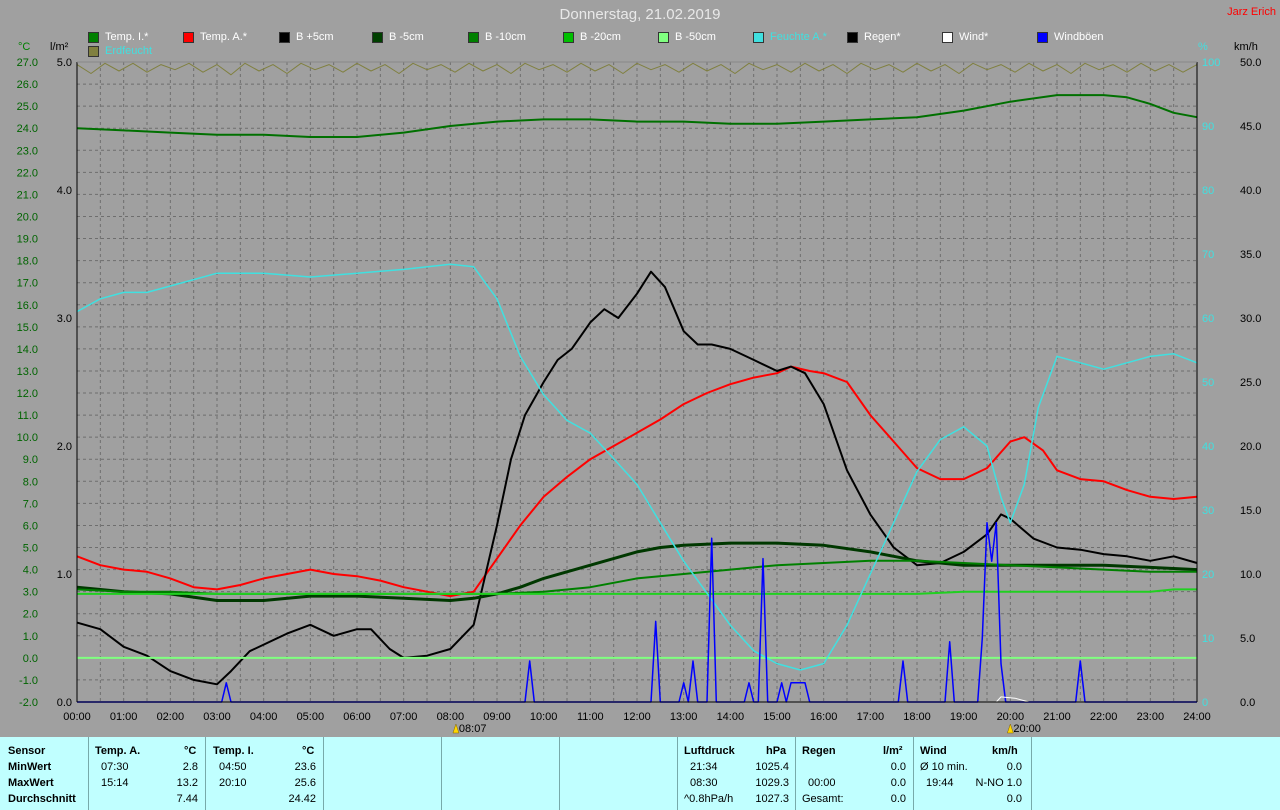 This screenshot has height=810, width=1280. What do you see at coordinates (709, 799) in the screenshot?
I see `pressure-trend: ^0.8hPa/h` at bounding box center [709, 799].